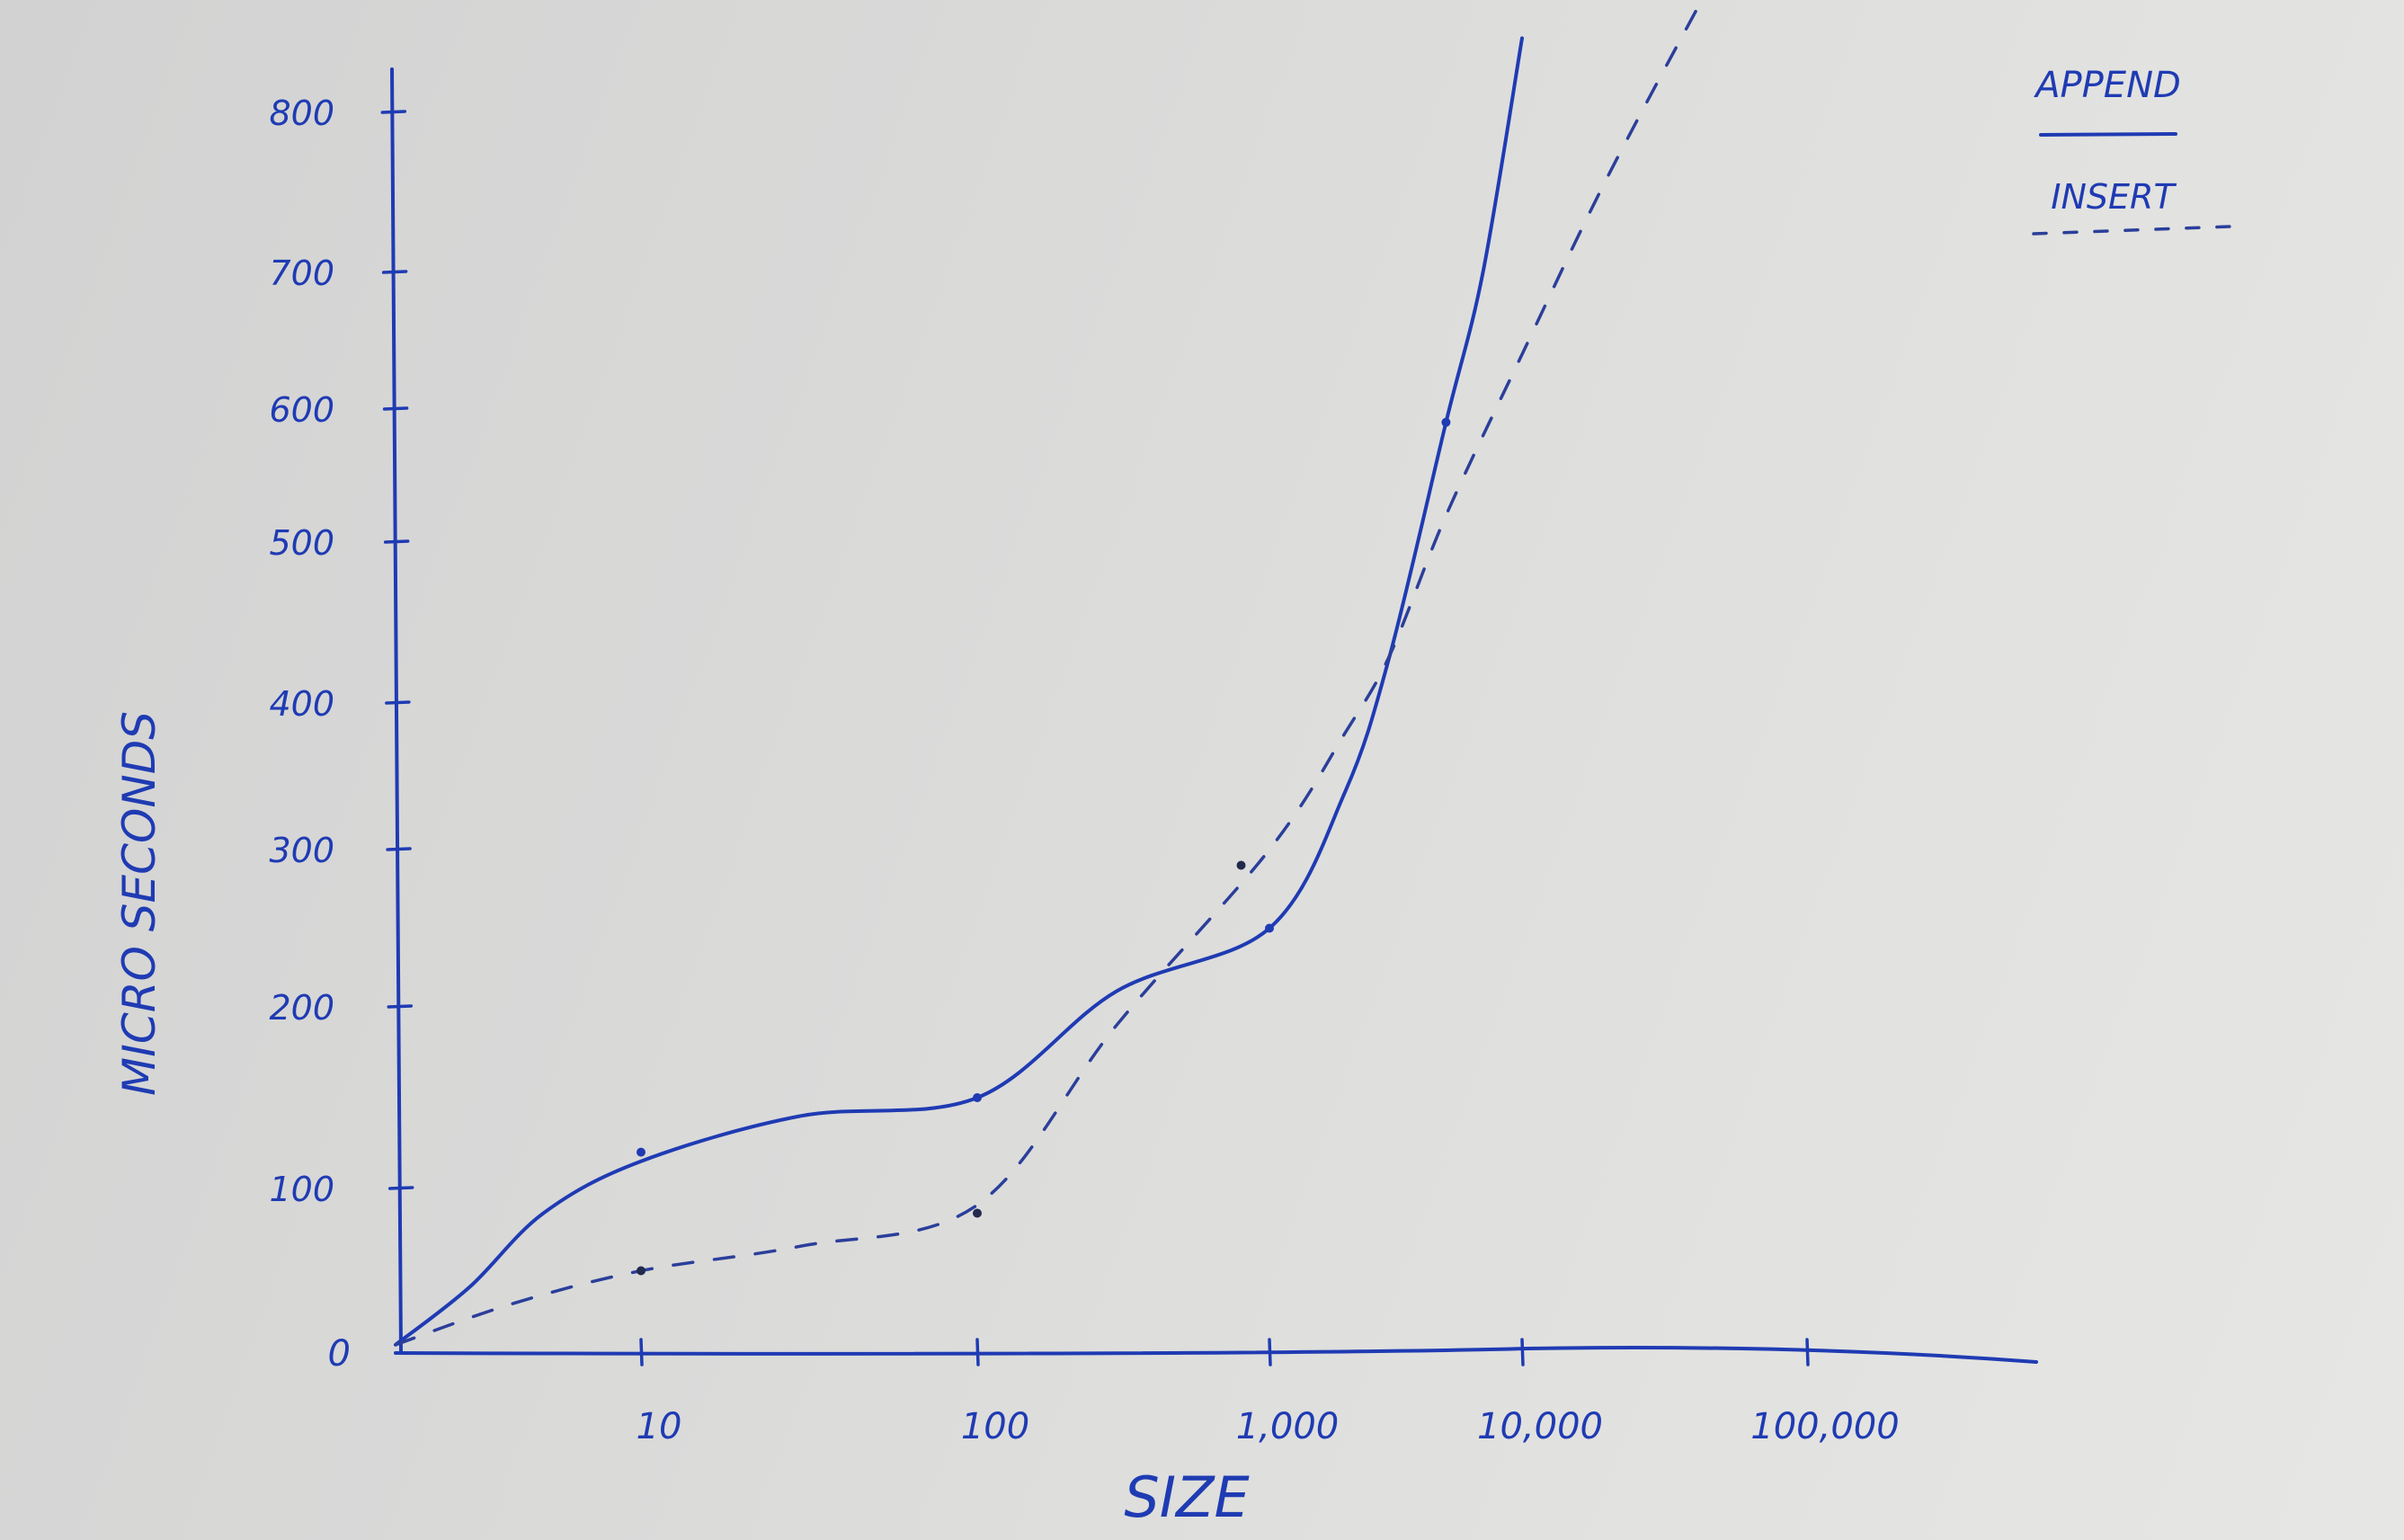 Image resolution: width=2404 pixels, height=1540 pixels. Describe the element at coordinates (2114, 197) in the screenshot. I see `legend-label-insert: INSERT` at that location.